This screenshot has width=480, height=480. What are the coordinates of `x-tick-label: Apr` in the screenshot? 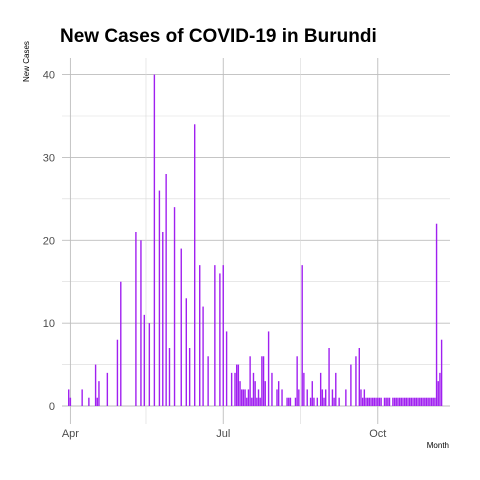 It's located at (70, 434).